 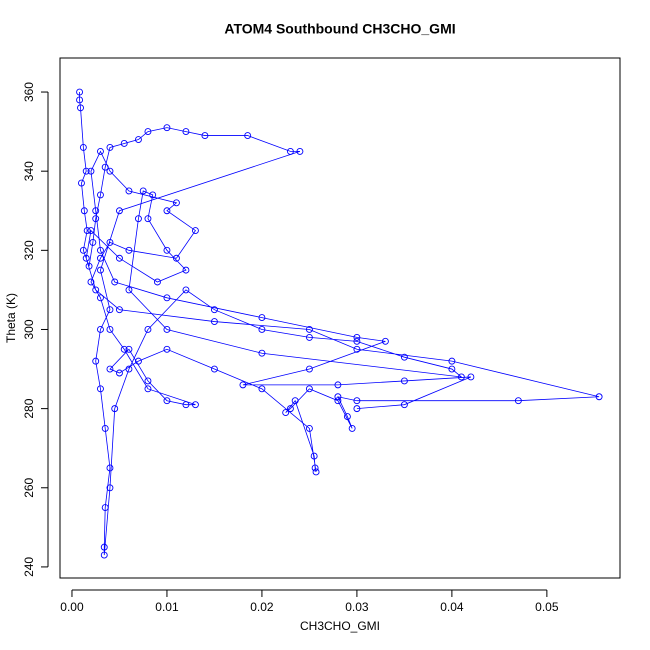 I want to click on chart-title: ATOM4 Southbound CH3CHO_GMI, so click(x=339, y=29).